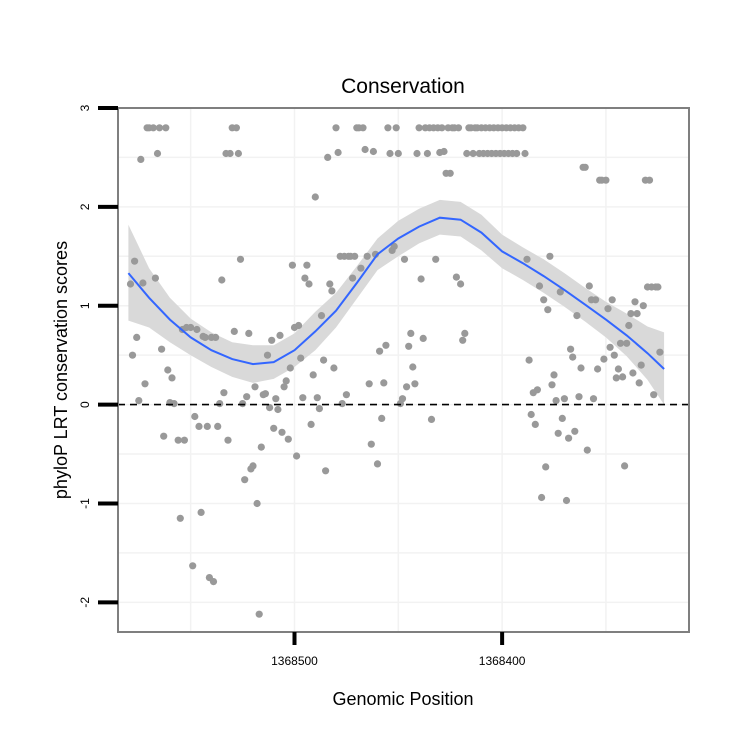  I want to click on y-tick-label: -1, so click(85, 503).